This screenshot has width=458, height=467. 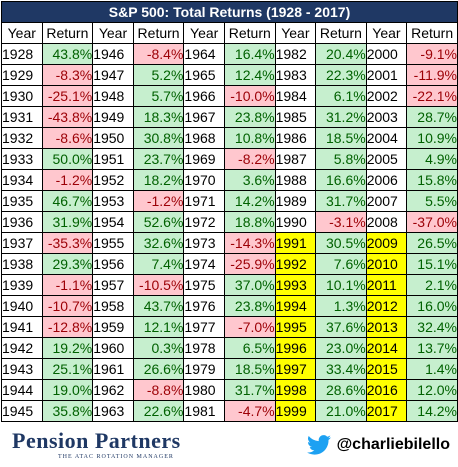 What do you see at coordinates (67, 369) in the screenshot?
I see `return-cell: 25.1%` at bounding box center [67, 369].